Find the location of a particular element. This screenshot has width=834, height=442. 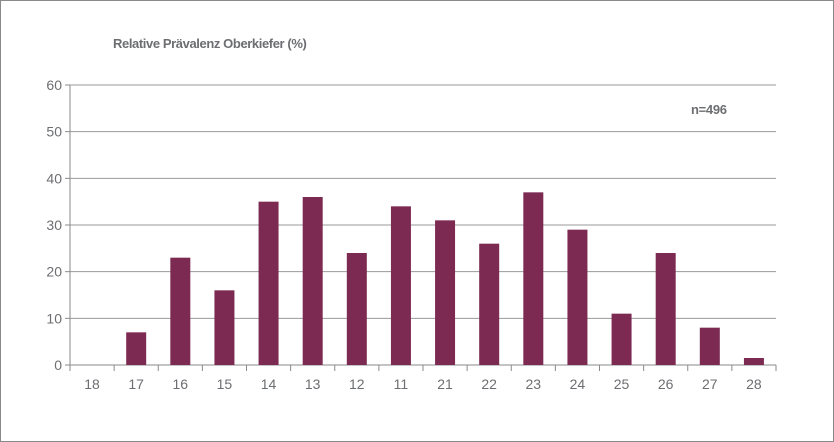

y-tick-label-10: 10 is located at coordinates (54, 318).